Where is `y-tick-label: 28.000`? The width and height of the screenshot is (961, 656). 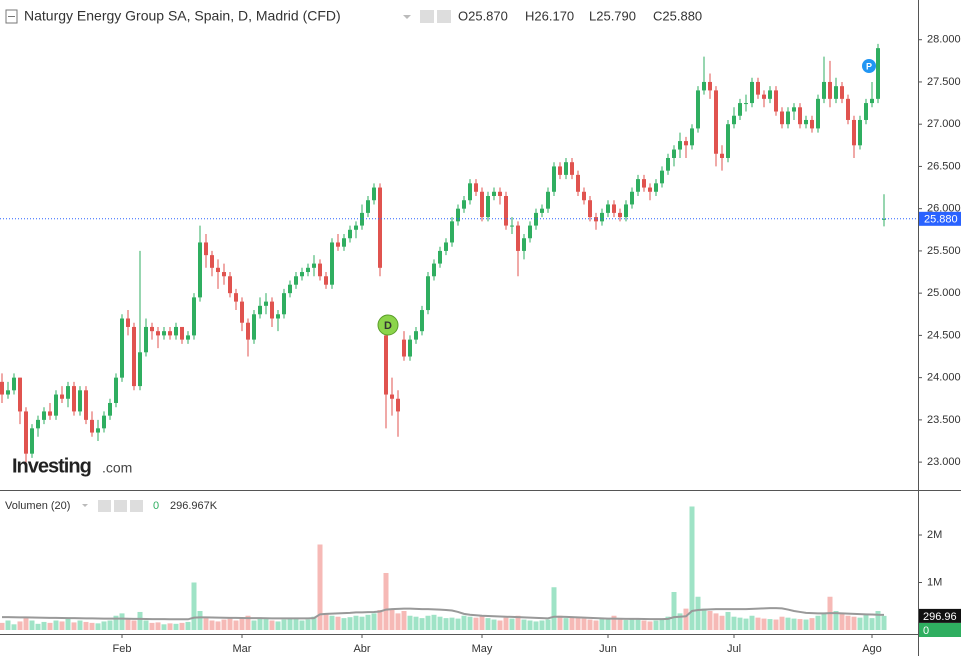
y-tick-label: 28.000 is located at coordinates (944, 40).